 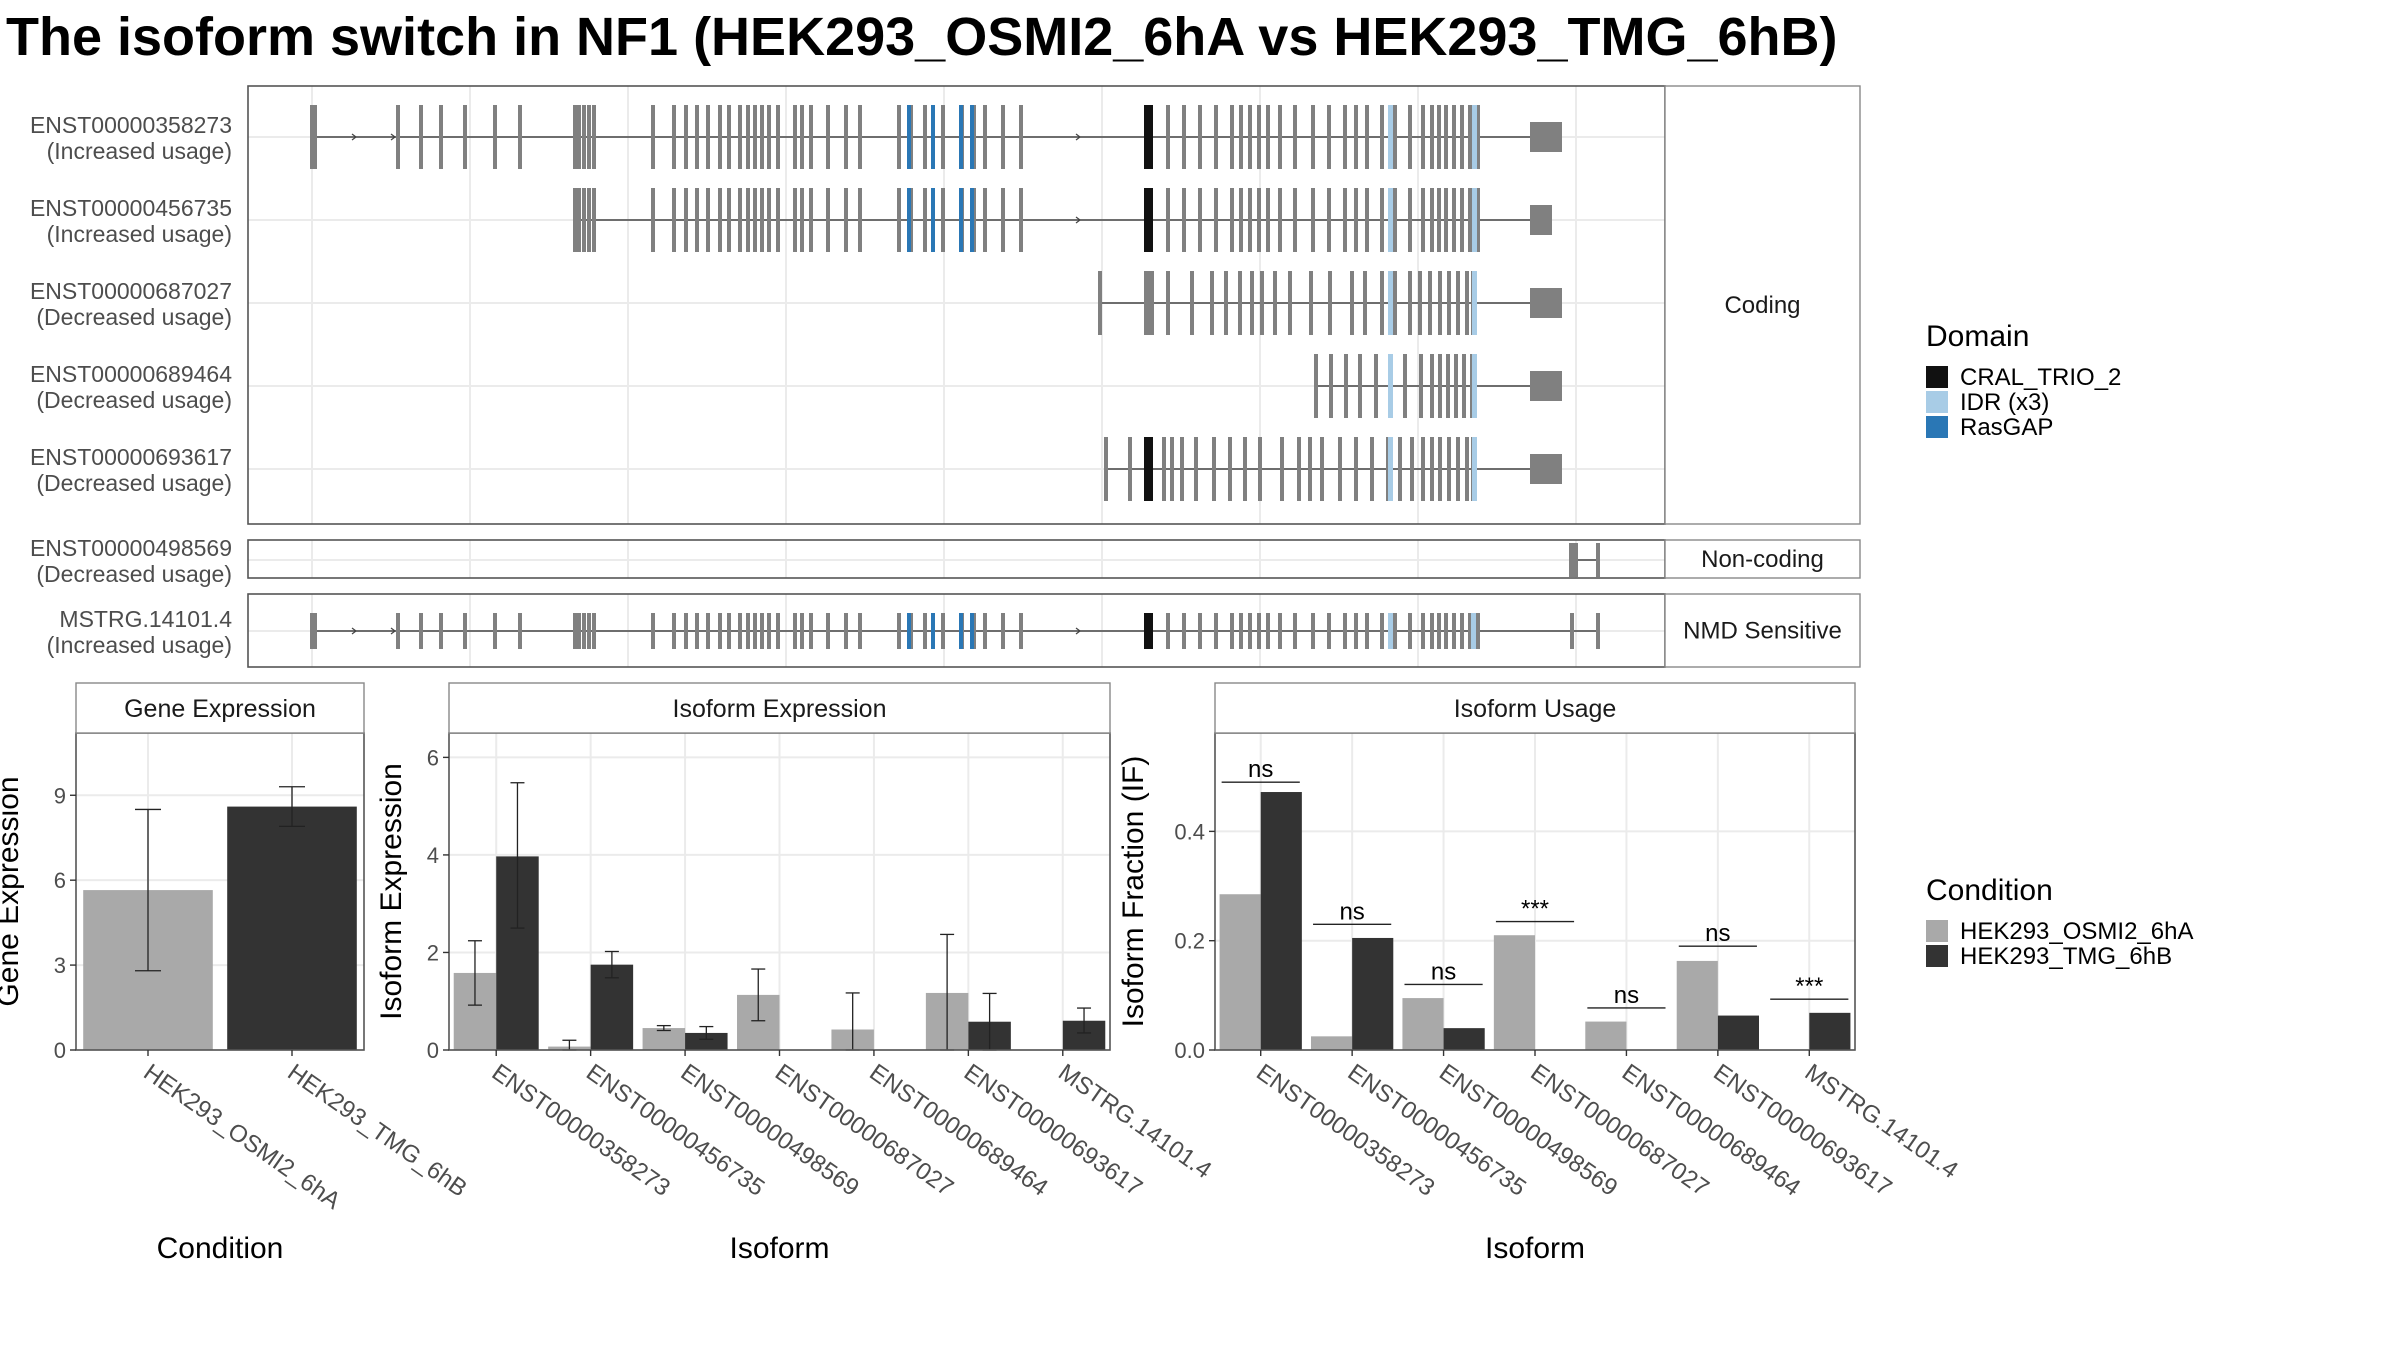 What do you see at coordinates (2066, 956) in the screenshot?
I see `condition-legend-label: HEK293_TMG_6hB` at bounding box center [2066, 956].